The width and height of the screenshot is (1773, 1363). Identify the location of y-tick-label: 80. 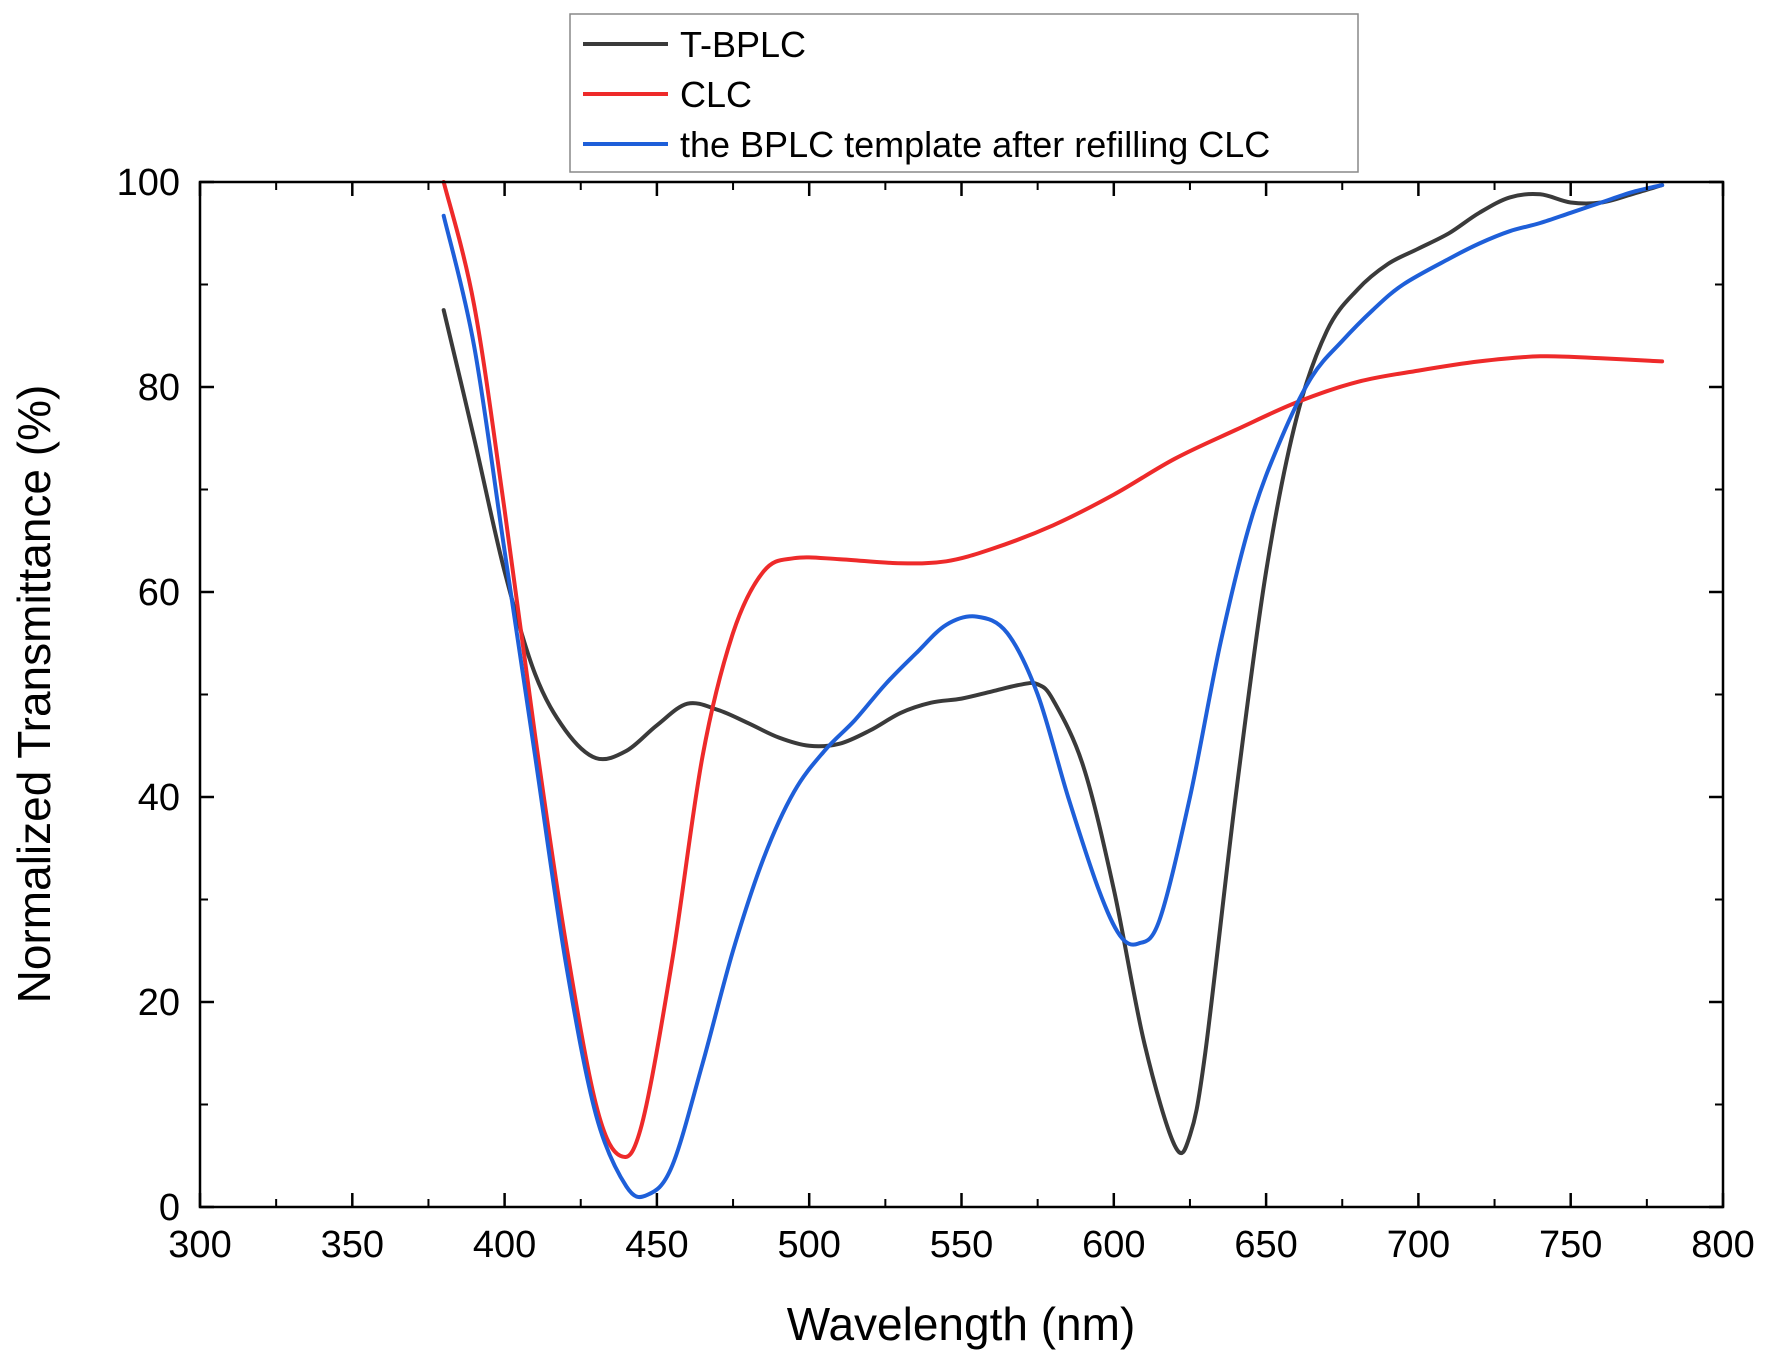
(159, 388).